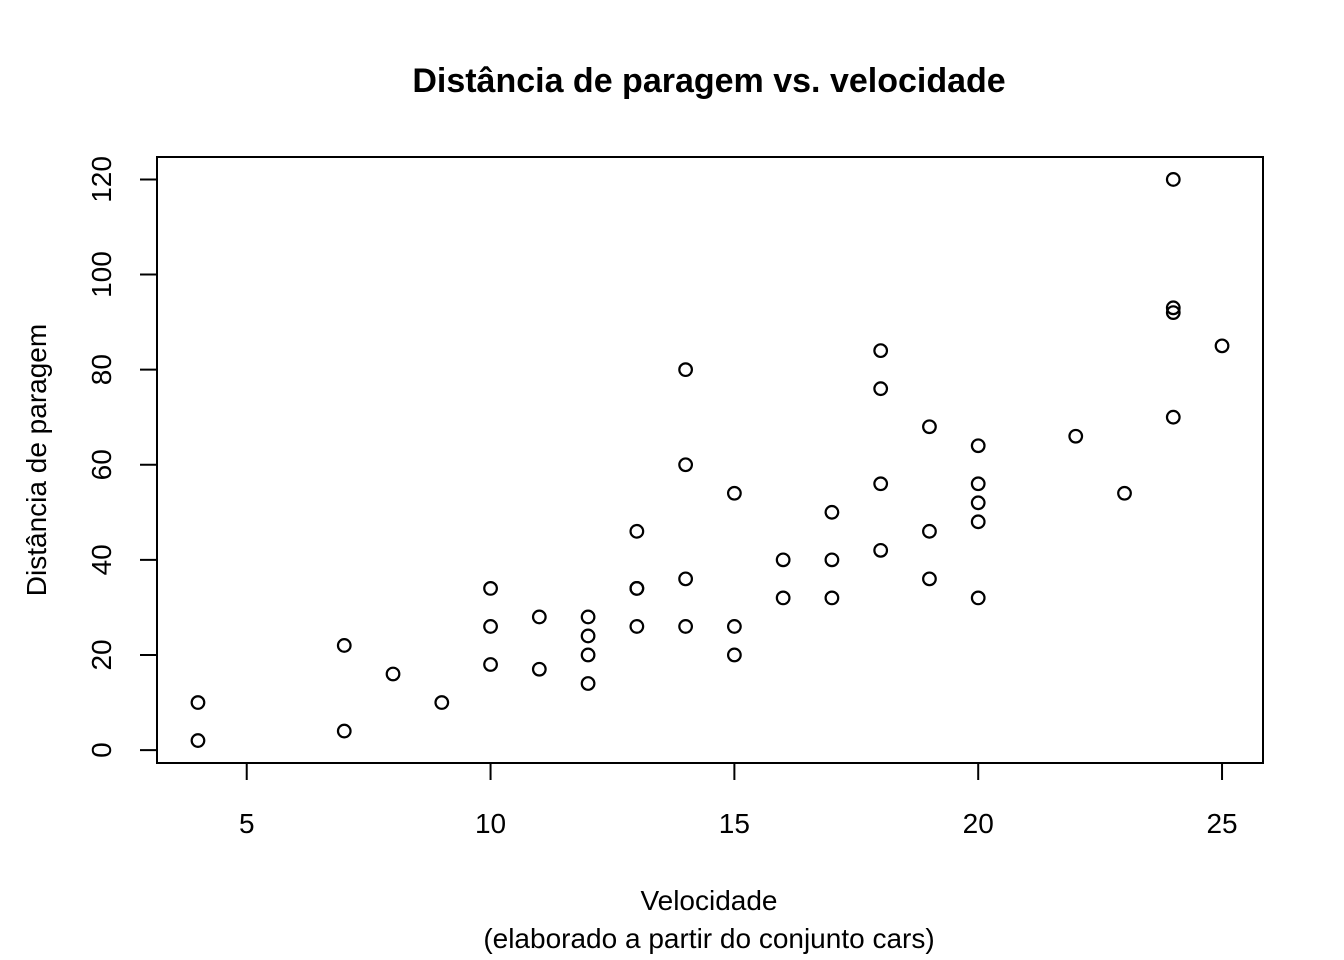 The width and height of the screenshot is (1344, 960). I want to click on chart-title: Distância de paragem vs. velocidade, so click(708, 81).